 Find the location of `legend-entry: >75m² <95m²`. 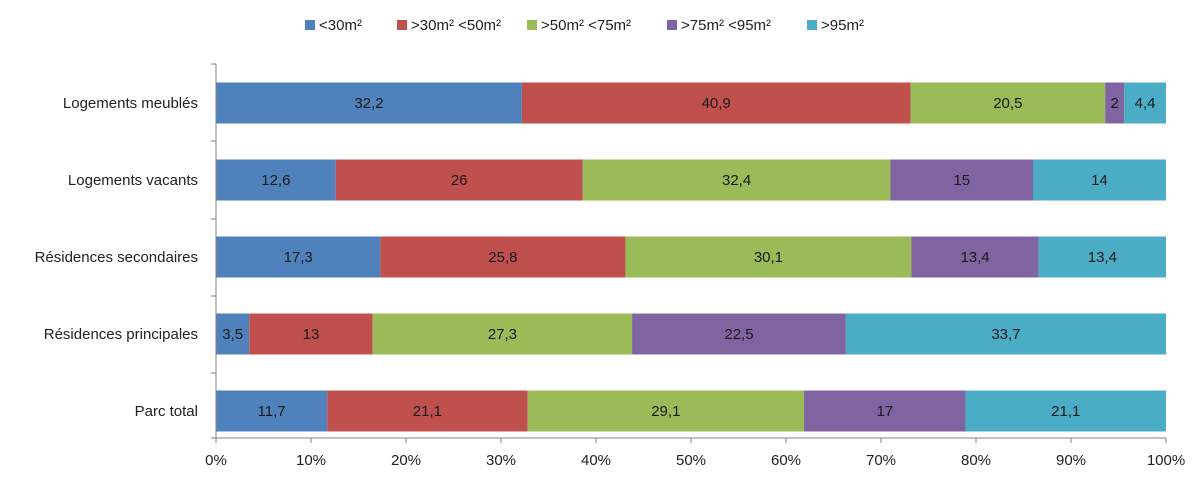

legend-entry: >75m² <95m² is located at coordinates (719, 25).